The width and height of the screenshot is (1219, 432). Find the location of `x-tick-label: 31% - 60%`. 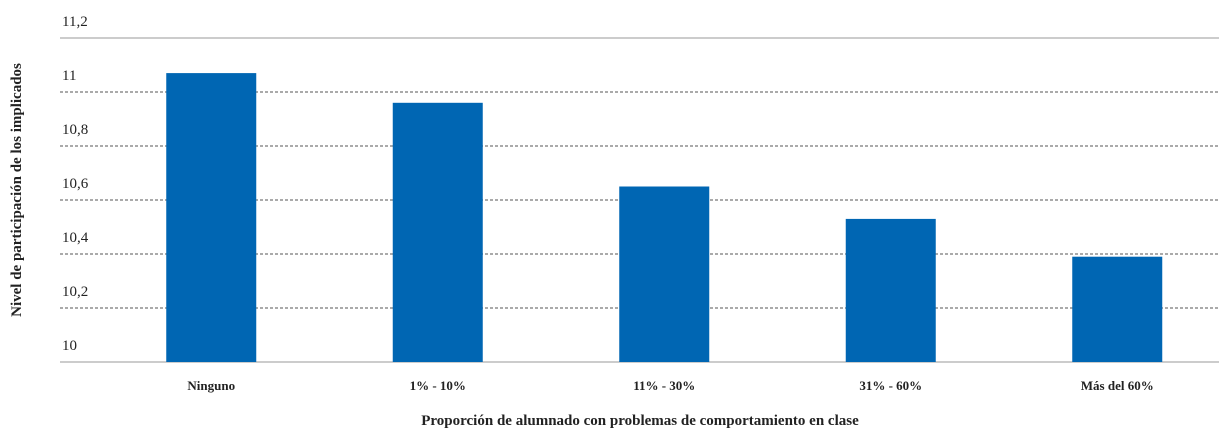

x-tick-label: 31% - 60% is located at coordinates (890, 385).